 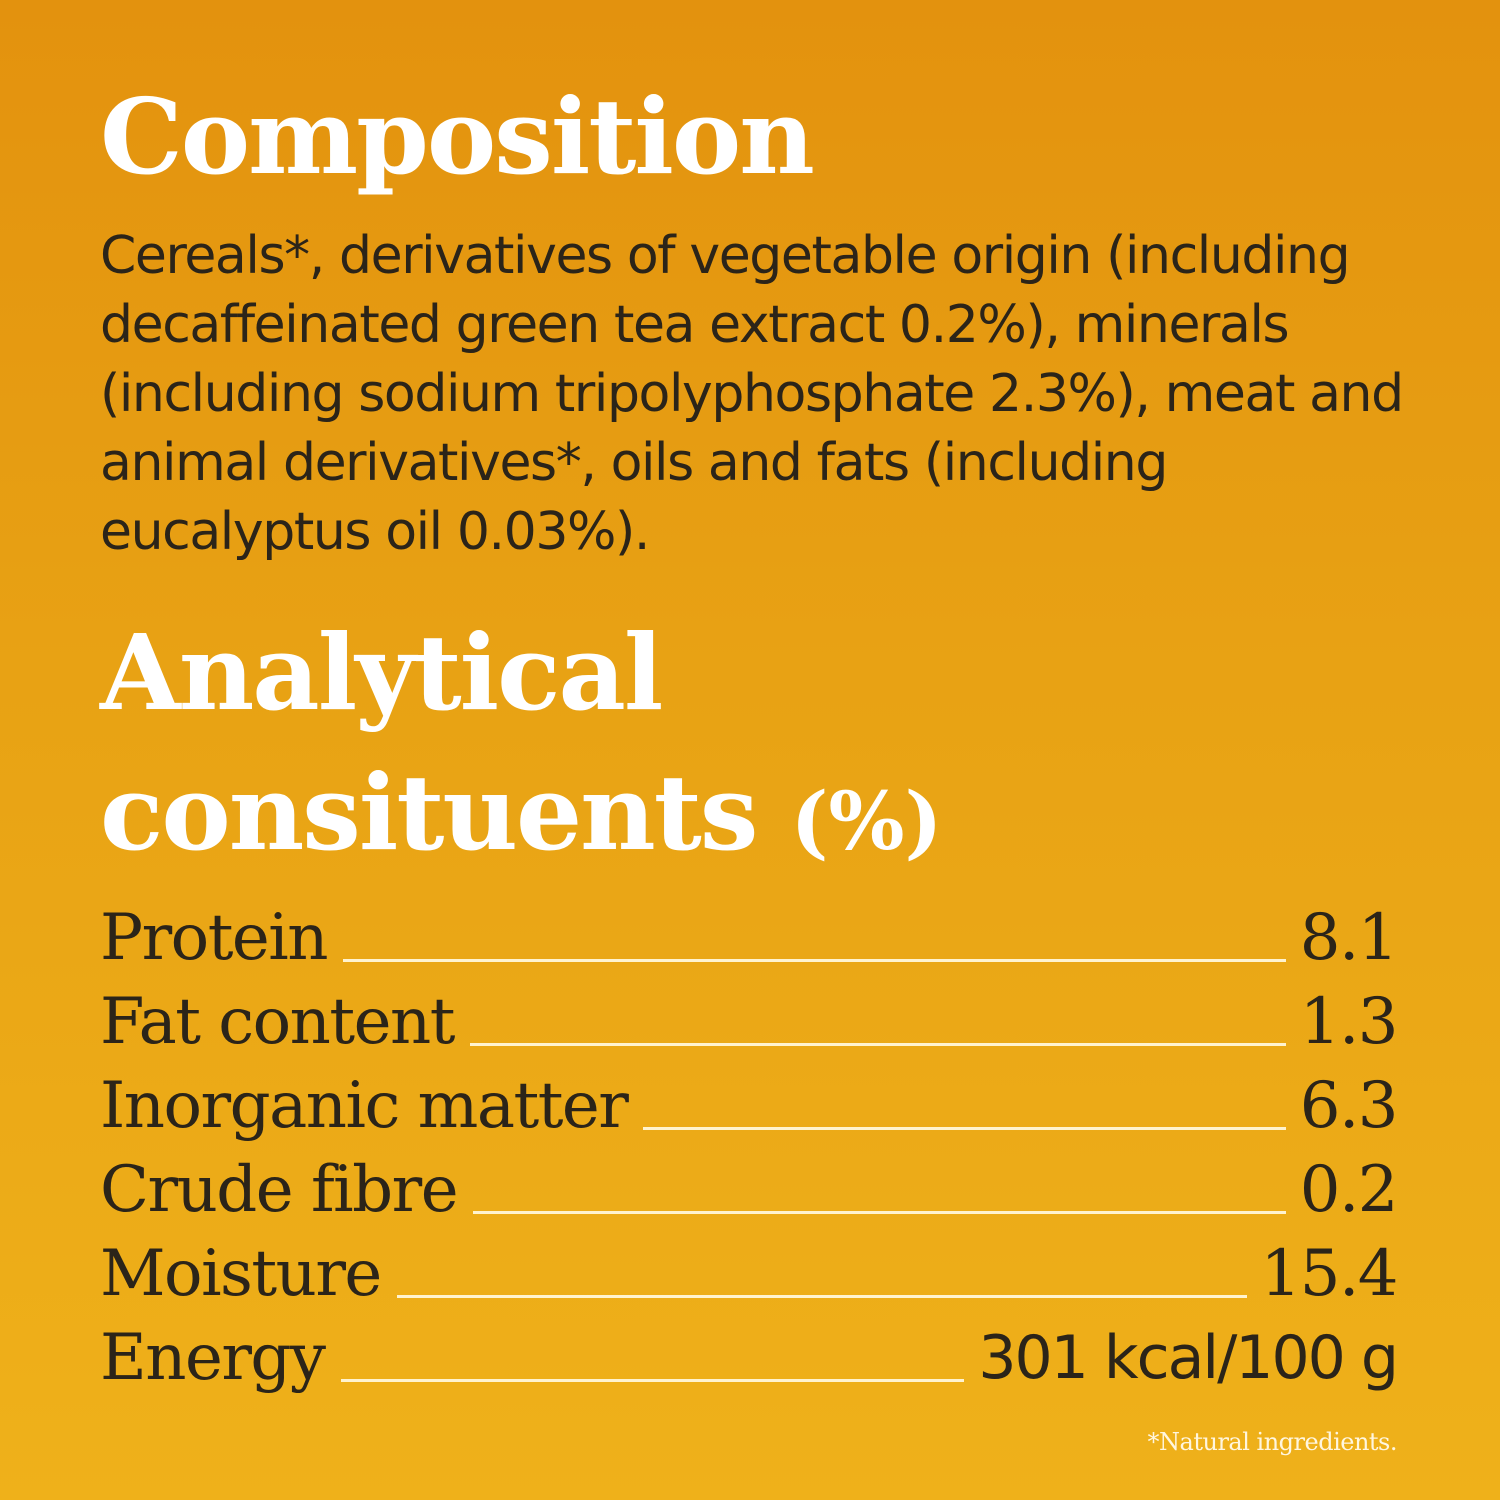 What do you see at coordinates (749, 1190) in the screenshot?
I see `table-row: Crude fibre 0.2` at bounding box center [749, 1190].